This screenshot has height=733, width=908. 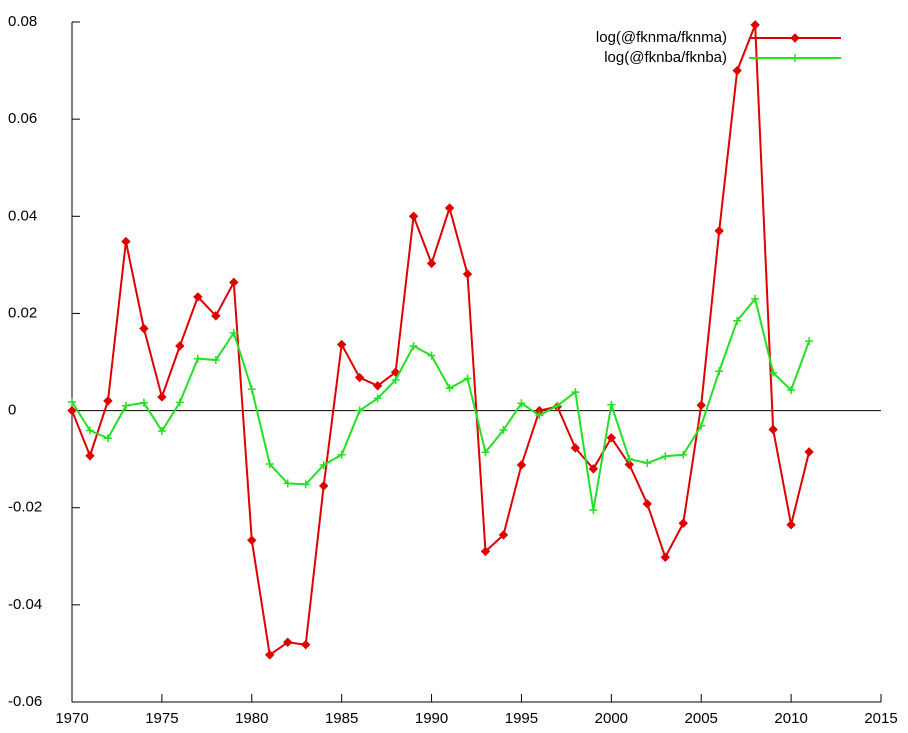 What do you see at coordinates (22, 215) in the screenshot?
I see `y-tick-label: 0.04` at bounding box center [22, 215].